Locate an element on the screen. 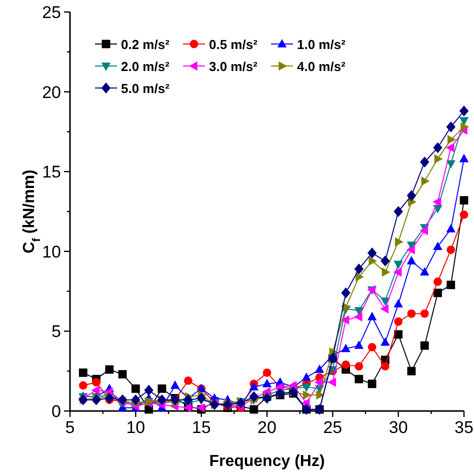  legend-label: 3.0 m/s² is located at coordinates (233, 66).